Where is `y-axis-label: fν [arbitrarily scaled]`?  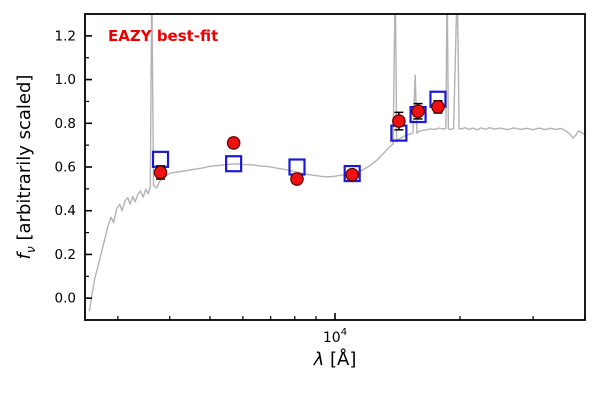
y-axis-label: fν [arbitrarily scaled] is located at coordinates (26, 167).